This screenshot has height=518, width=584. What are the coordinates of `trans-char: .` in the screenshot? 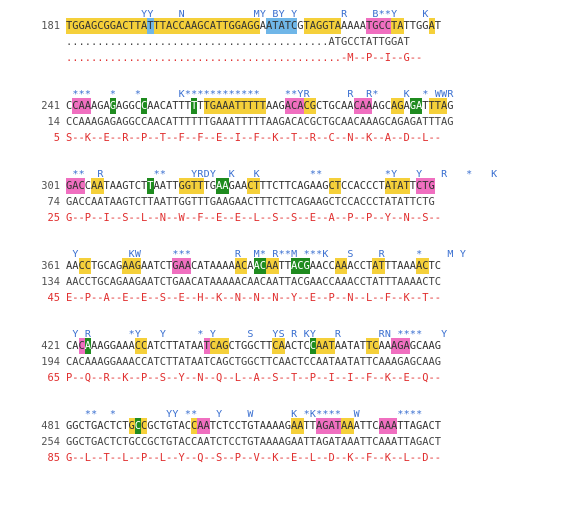 It's located at (113, 58).